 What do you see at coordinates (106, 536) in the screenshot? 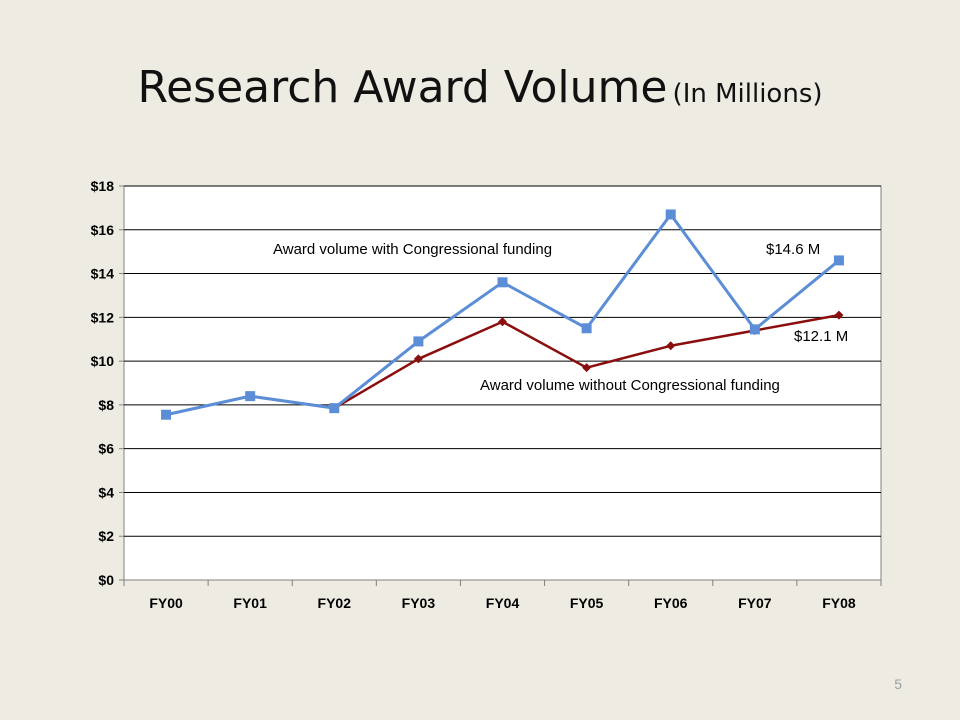
I see `y-tick-label: $2` at bounding box center [106, 536].